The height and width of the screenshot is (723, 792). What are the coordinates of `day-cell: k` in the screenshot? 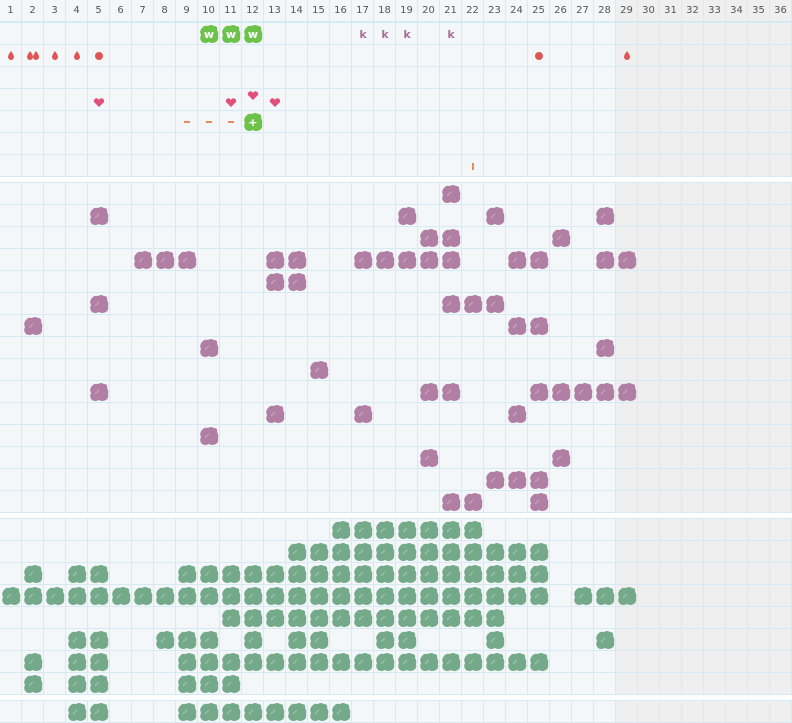 It's located at (451, 34).